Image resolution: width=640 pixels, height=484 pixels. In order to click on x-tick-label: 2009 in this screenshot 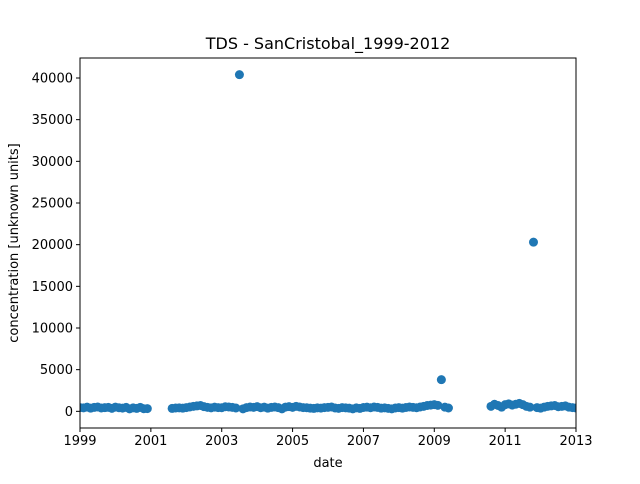, I will do `click(434, 441)`.